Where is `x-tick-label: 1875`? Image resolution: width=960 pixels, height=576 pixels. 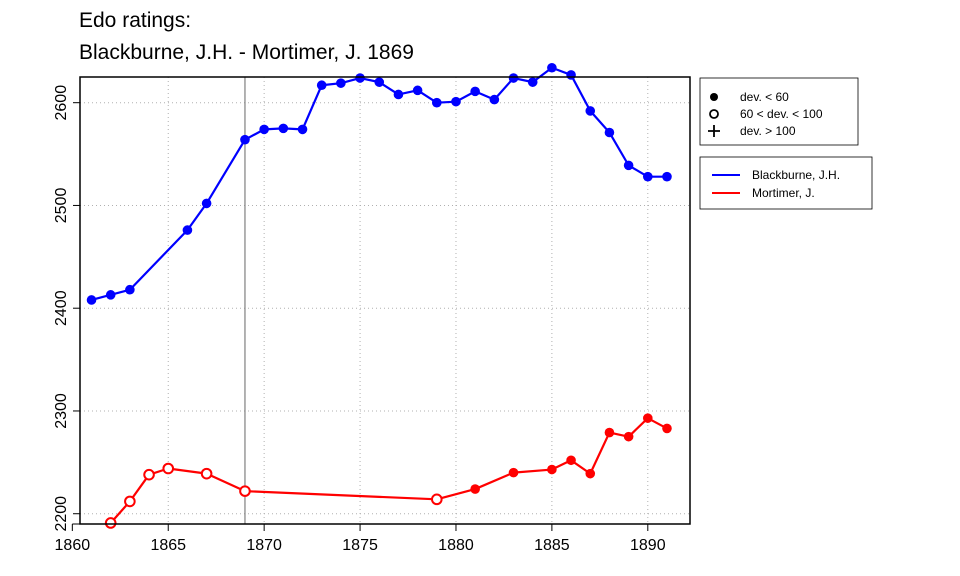 x-tick-label: 1875 is located at coordinates (360, 545).